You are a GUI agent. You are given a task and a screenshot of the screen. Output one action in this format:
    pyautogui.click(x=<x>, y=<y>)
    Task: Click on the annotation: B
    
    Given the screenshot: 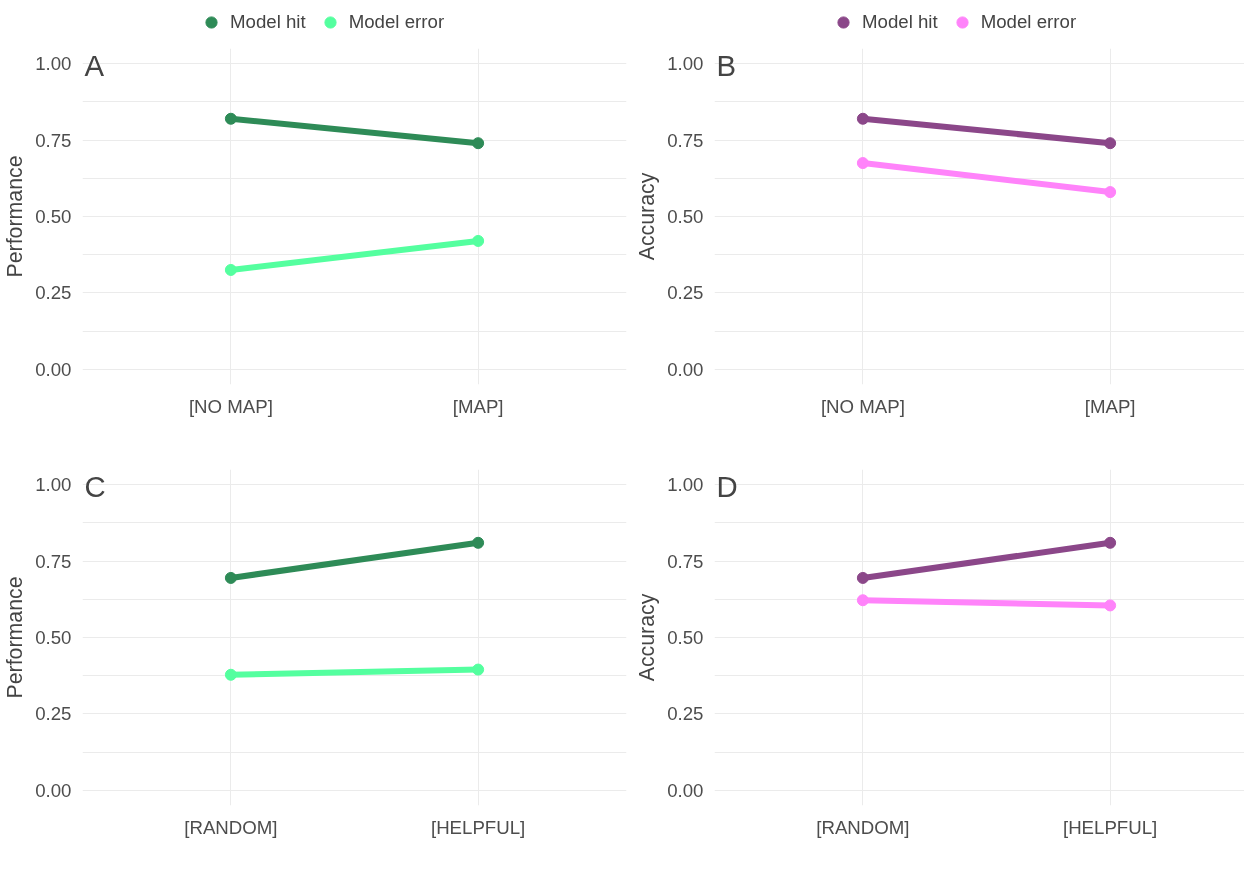 What is the action you would take?
    pyautogui.click(x=726, y=65)
    